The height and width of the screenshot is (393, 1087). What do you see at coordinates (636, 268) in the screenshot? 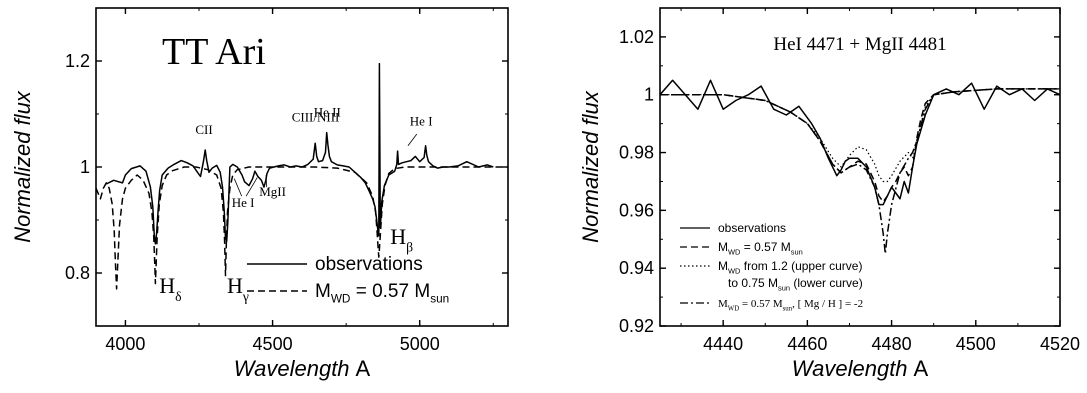
I see `y-tick-label: 0.94` at bounding box center [636, 268].